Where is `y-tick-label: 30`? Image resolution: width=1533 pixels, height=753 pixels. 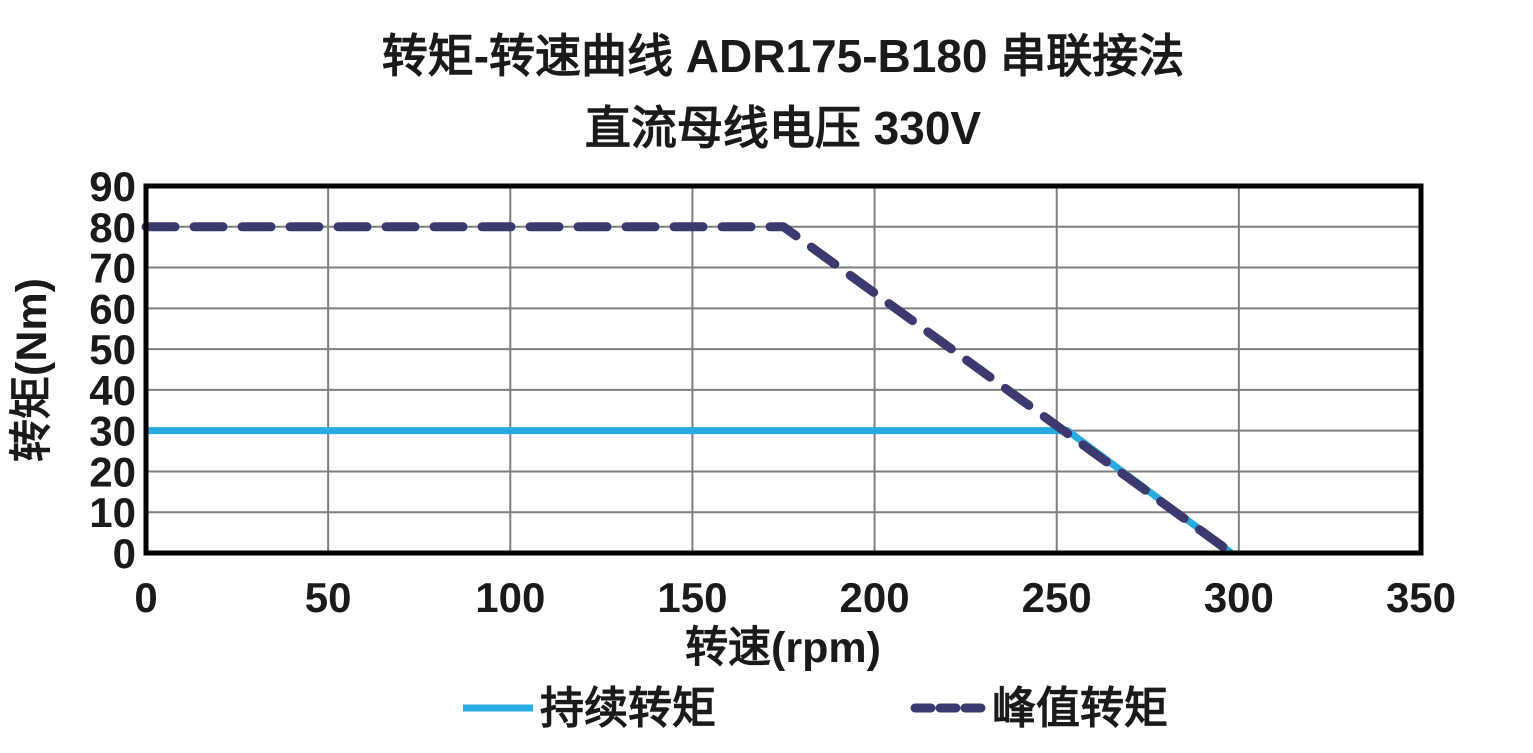 y-tick-label: 30 is located at coordinates (112, 431).